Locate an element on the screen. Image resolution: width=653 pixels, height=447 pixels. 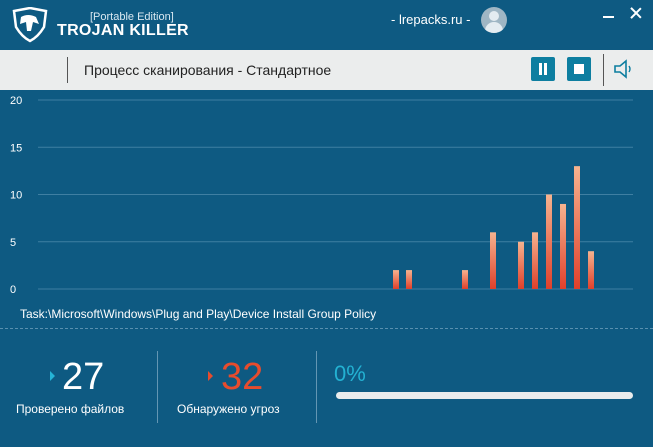
threats-arrow-icon is located at coordinates (210, 376).